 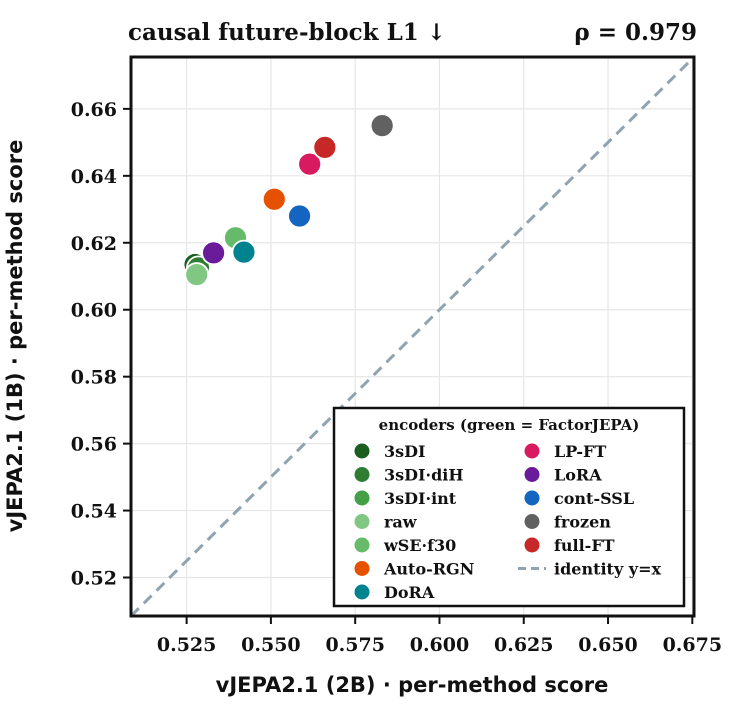 What do you see at coordinates (244, 252) in the screenshot?
I see `point-DoRA` at bounding box center [244, 252].